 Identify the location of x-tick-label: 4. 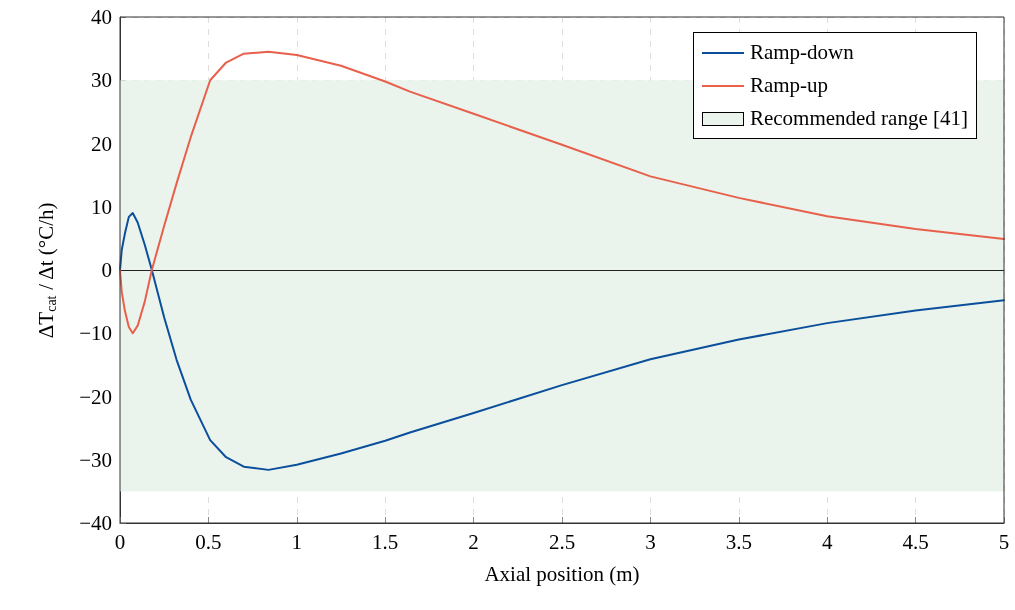
(827, 541).